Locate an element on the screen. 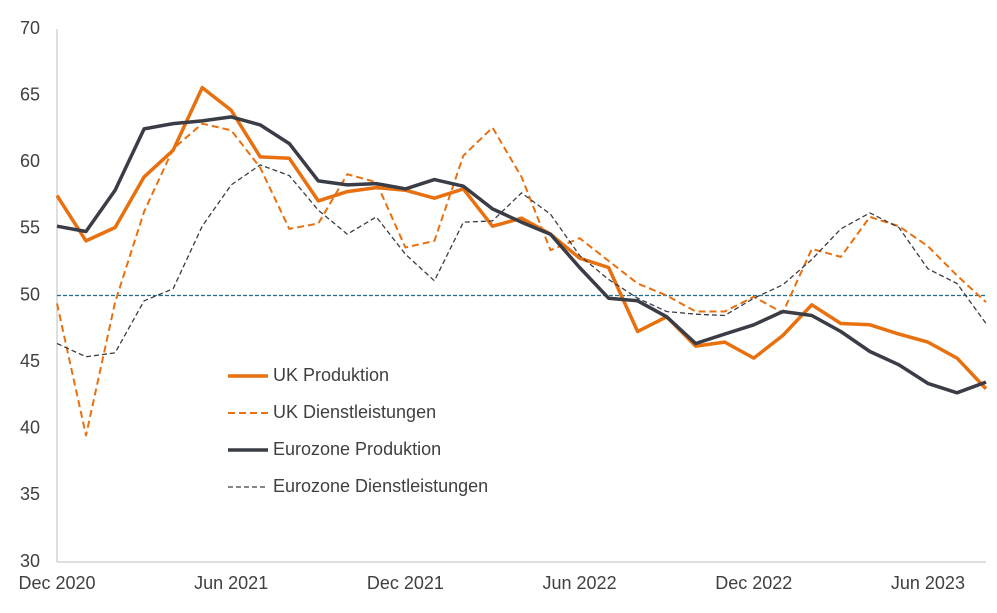 The width and height of the screenshot is (997, 613). y-tick-label: 50 is located at coordinates (30, 294).